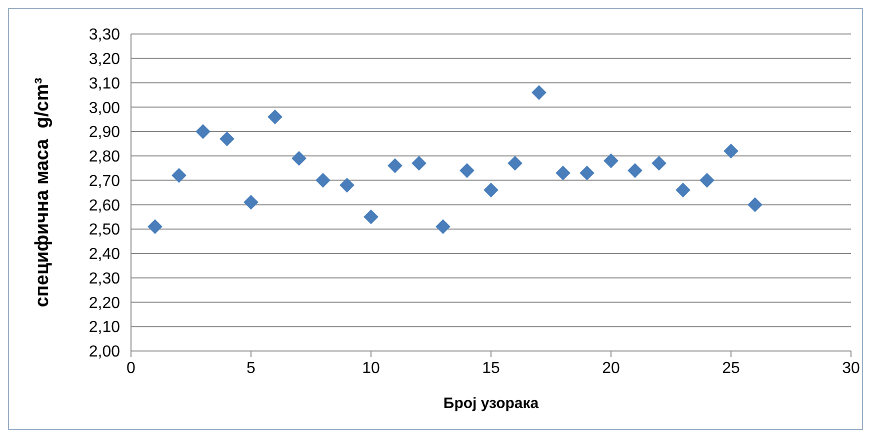 This screenshot has width=871, height=438. I want to click on x-tick-label: 20, so click(611, 368).